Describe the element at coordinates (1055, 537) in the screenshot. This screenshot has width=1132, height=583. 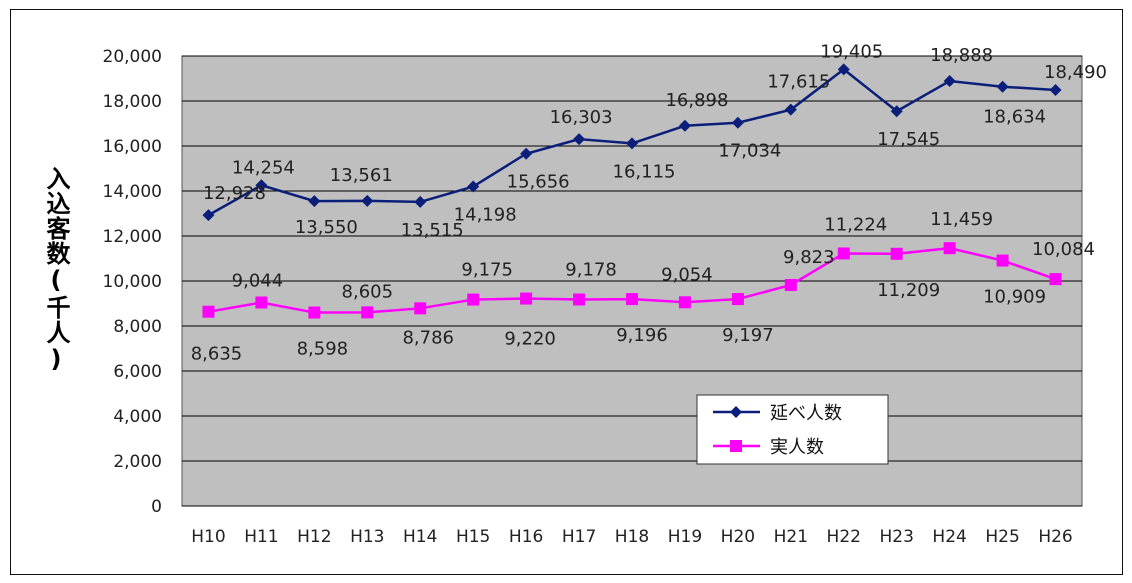
I see `x-tick-label: H26` at that location.